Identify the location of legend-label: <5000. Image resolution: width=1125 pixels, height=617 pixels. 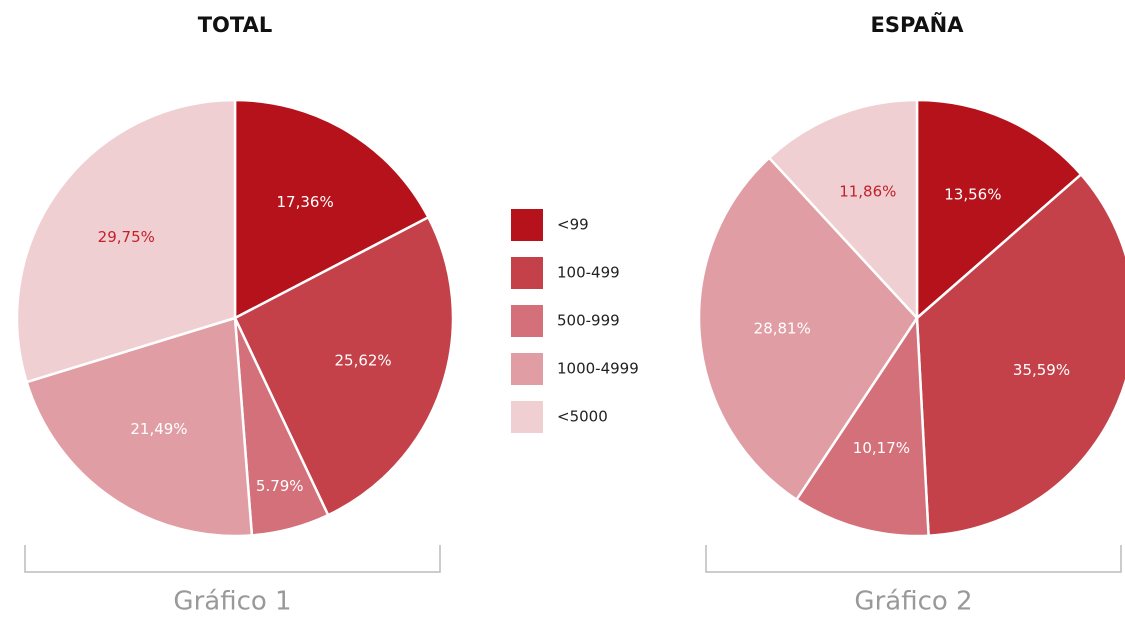
(582, 417).